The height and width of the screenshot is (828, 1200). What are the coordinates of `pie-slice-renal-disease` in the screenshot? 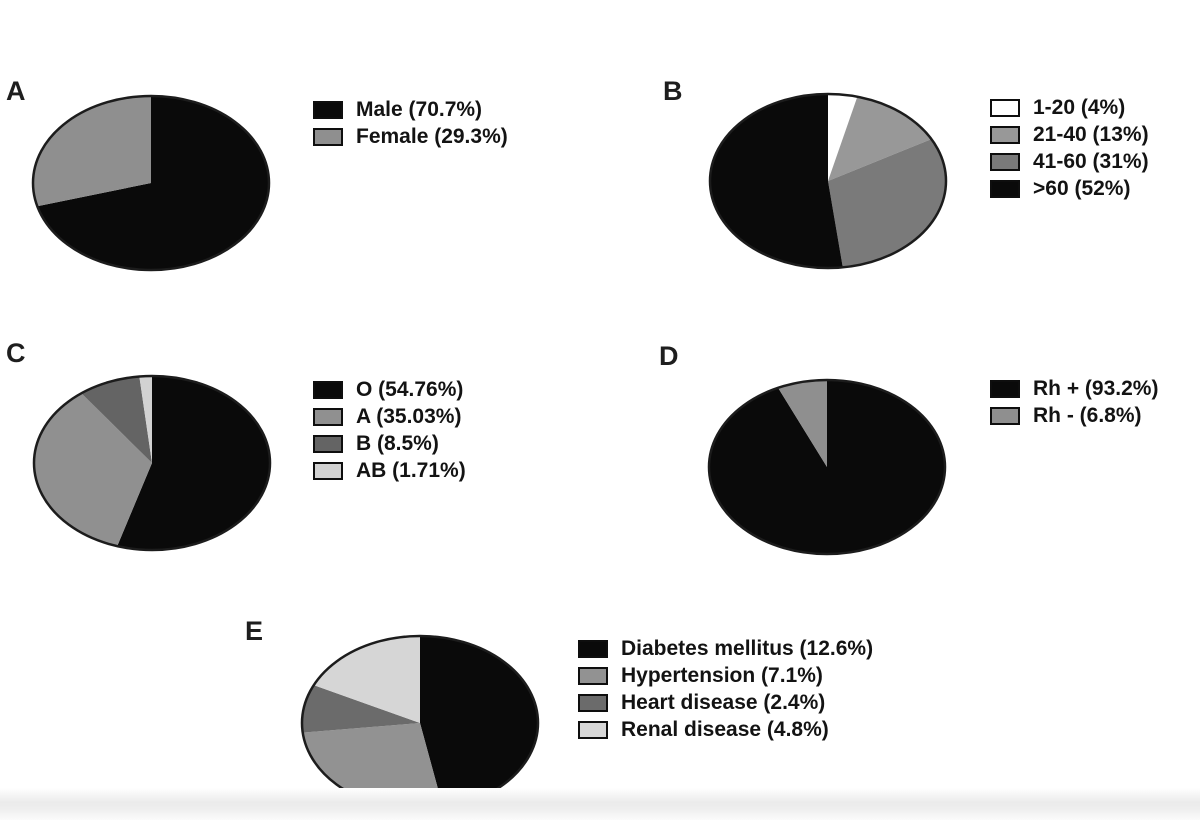 It's located at (366, 679).